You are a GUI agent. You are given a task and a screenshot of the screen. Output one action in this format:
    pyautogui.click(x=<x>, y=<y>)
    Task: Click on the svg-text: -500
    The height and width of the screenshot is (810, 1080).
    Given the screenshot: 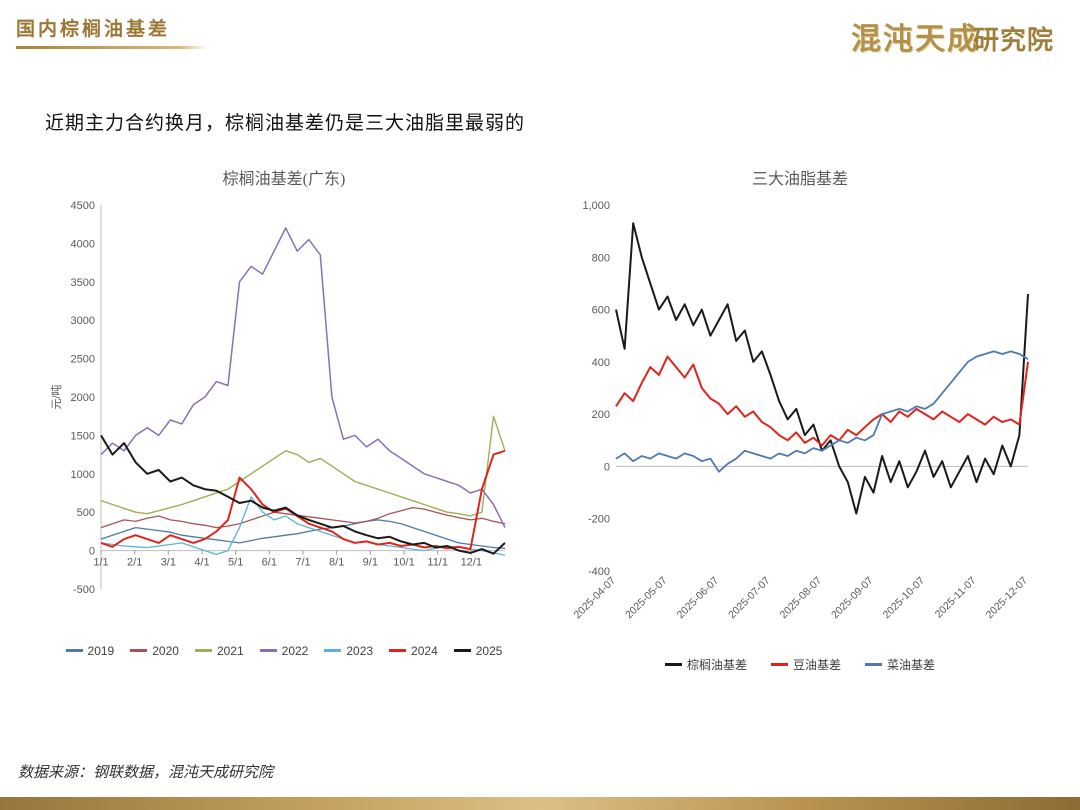 What is the action you would take?
    pyautogui.click(x=84, y=590)
    